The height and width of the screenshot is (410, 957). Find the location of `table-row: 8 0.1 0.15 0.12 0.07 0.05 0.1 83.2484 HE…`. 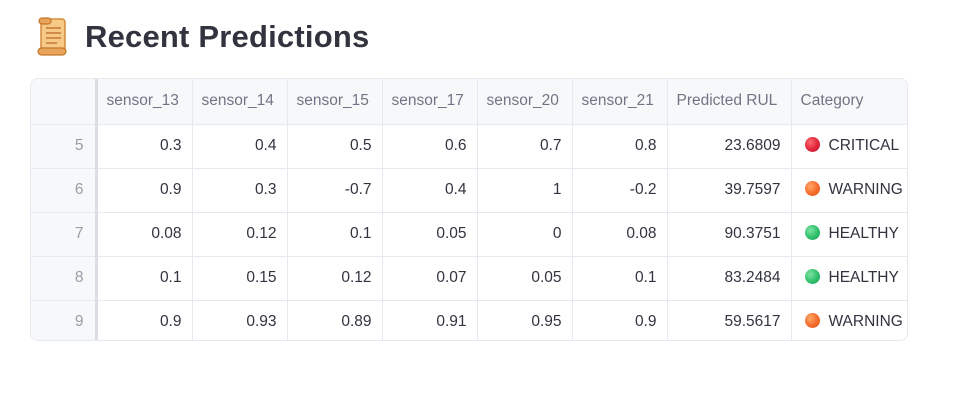

table-row: 8 0.1 0.15 0.12 0.07 0.05 0.1 83.2484 HE… is located at coordinates (469, 278).